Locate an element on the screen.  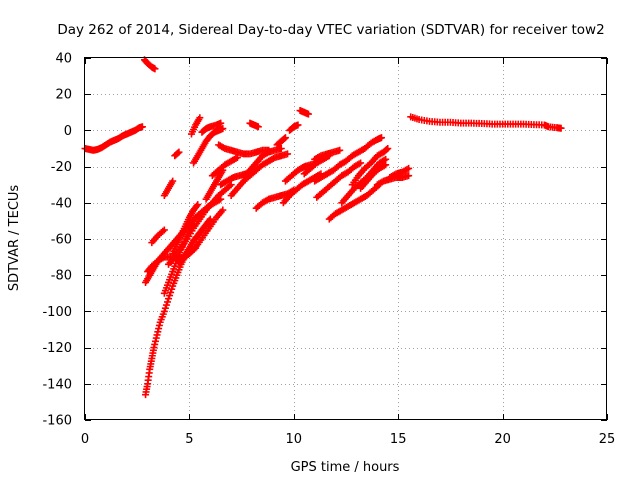
x-tick-label: 5 is located at coordinates (189, 439).